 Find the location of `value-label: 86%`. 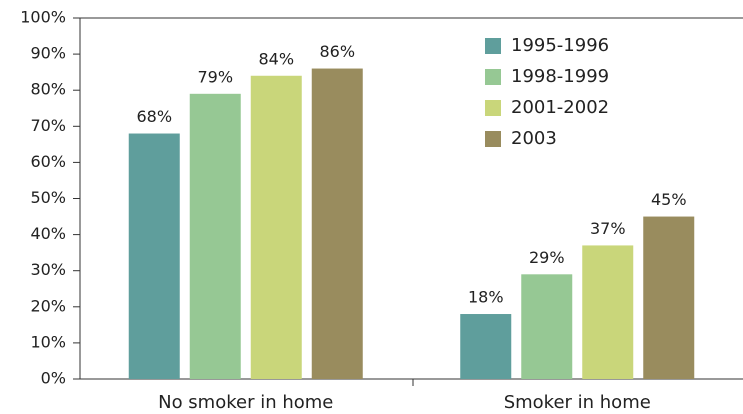

value-label: 86% is located at coordinates (337, 51).